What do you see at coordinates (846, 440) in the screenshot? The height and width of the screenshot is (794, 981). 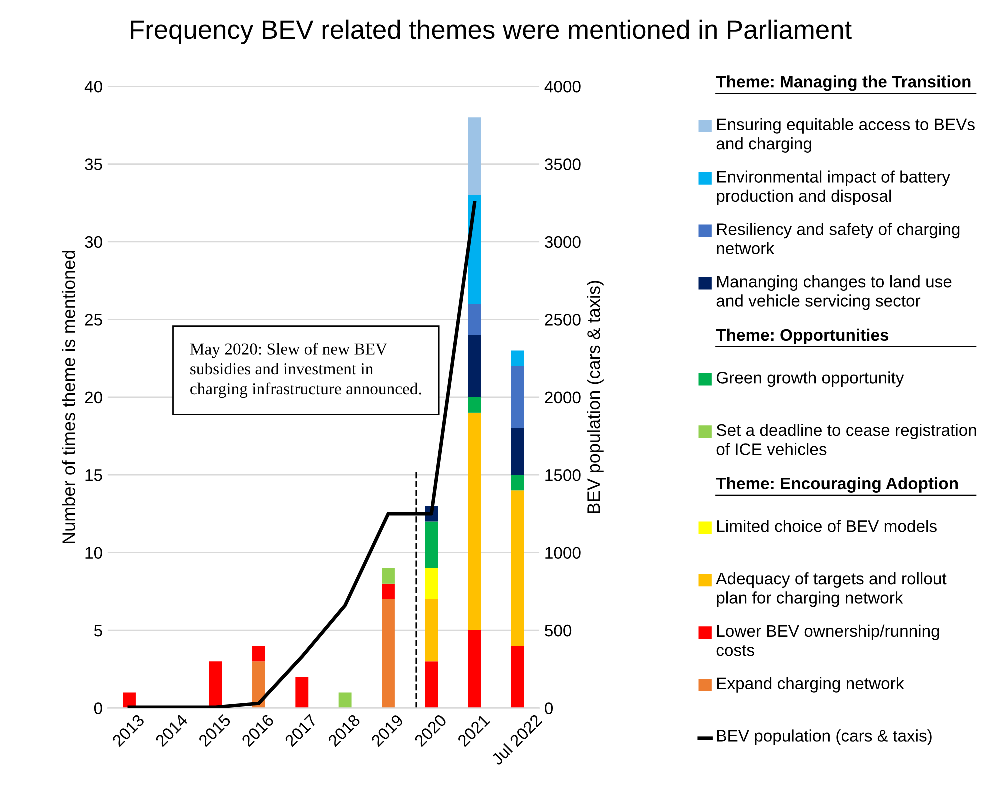 I see `legend-label: Set a deadline to cease registration of ICE vehicles` at bounding box center [846, 440].